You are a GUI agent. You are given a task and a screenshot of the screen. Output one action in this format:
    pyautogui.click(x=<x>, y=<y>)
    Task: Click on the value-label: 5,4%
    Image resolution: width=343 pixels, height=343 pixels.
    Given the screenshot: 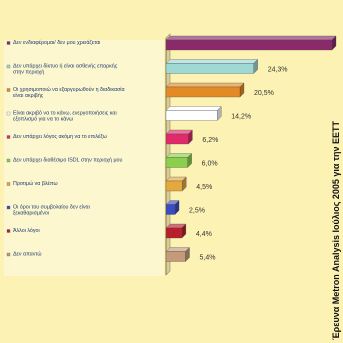 What is the action you would take?
    pyautogui.click(x=207, y=258)
    